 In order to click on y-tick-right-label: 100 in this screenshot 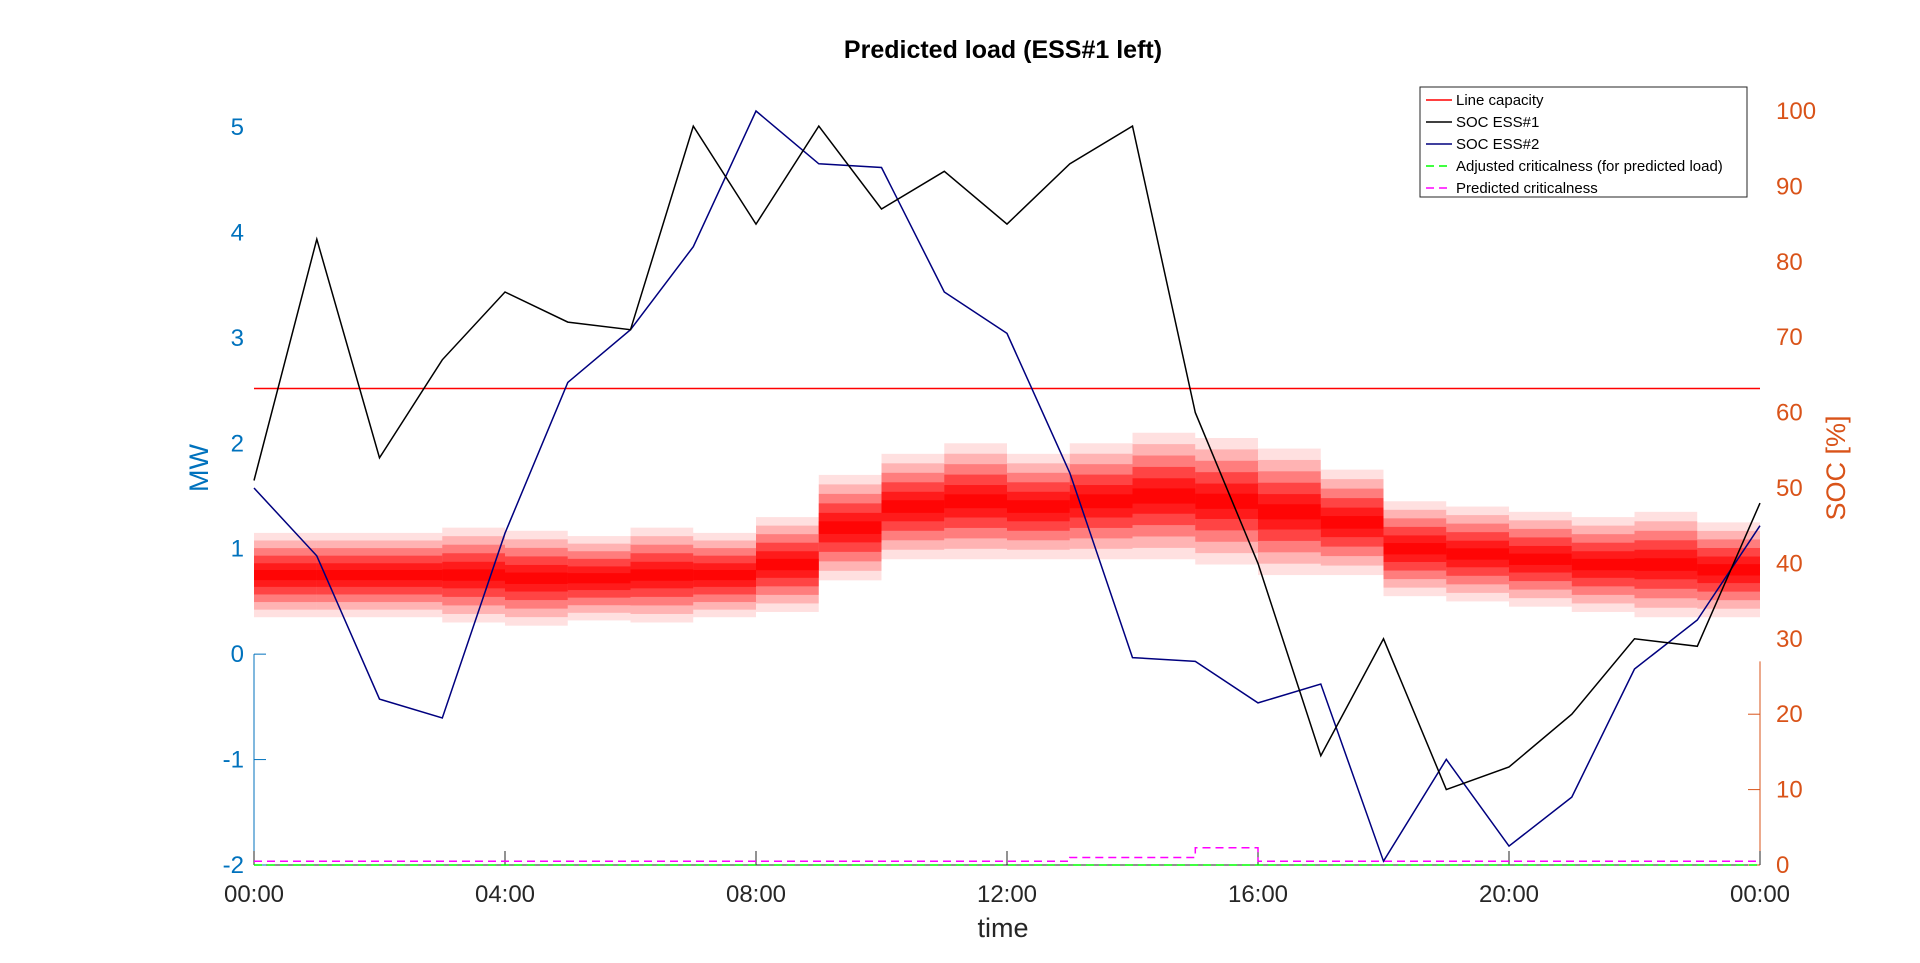, I will do `click(1796, 111)`.